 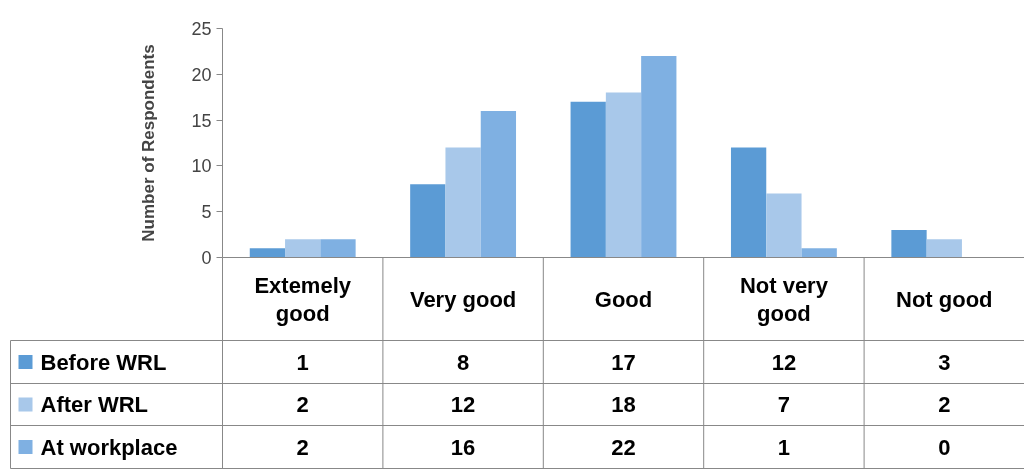 I want to click on x-tick-label: Good, so click(x=623, y=299).